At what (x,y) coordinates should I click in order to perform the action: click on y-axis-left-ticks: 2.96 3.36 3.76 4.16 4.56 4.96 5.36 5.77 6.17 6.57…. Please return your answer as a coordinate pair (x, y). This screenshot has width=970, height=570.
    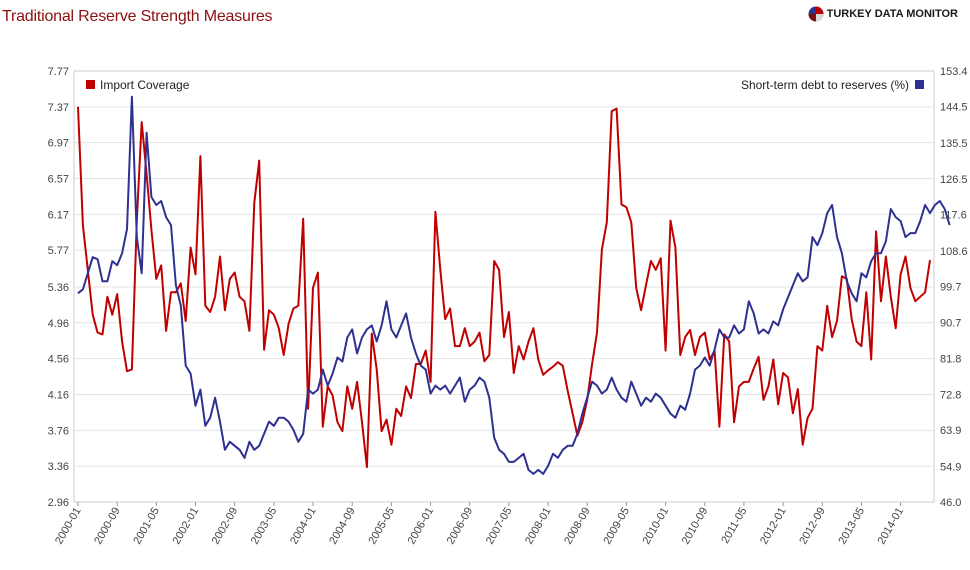
    Looking at the image, I should click on (58, 287).